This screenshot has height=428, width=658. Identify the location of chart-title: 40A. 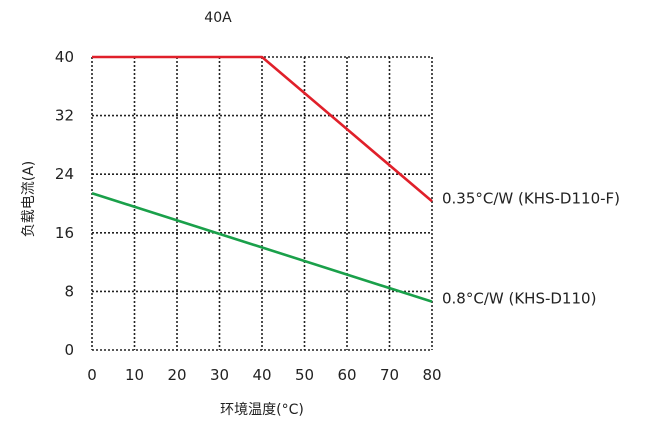
(218, 18).